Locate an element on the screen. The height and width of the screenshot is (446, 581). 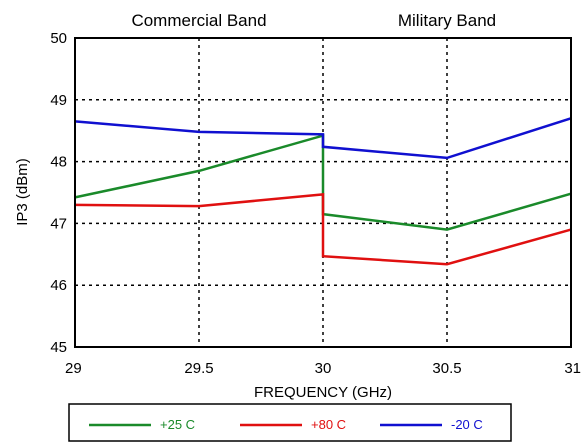
x-tick-label: 30 is located at coordinates (323, 368).